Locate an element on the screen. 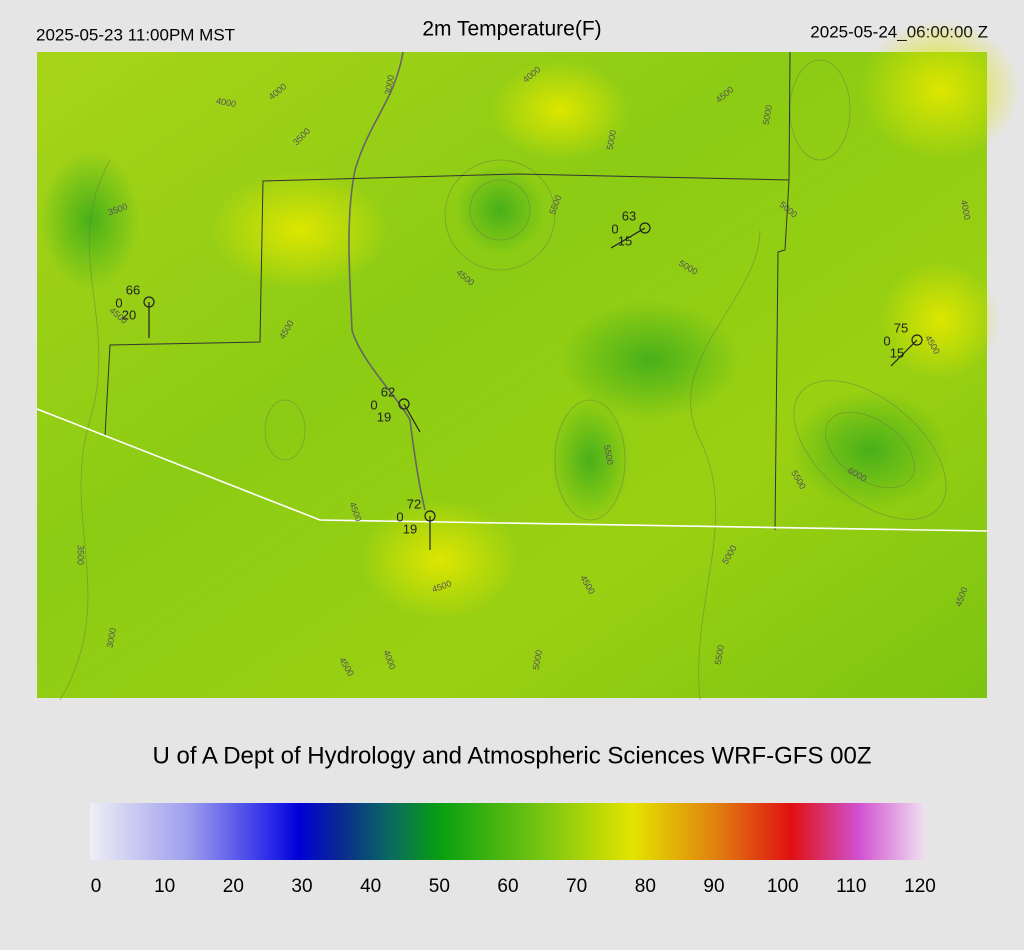 This screenshot has width=1024, height=950. colorbar-tick-label: 40 is located at coordinates (370, 886).